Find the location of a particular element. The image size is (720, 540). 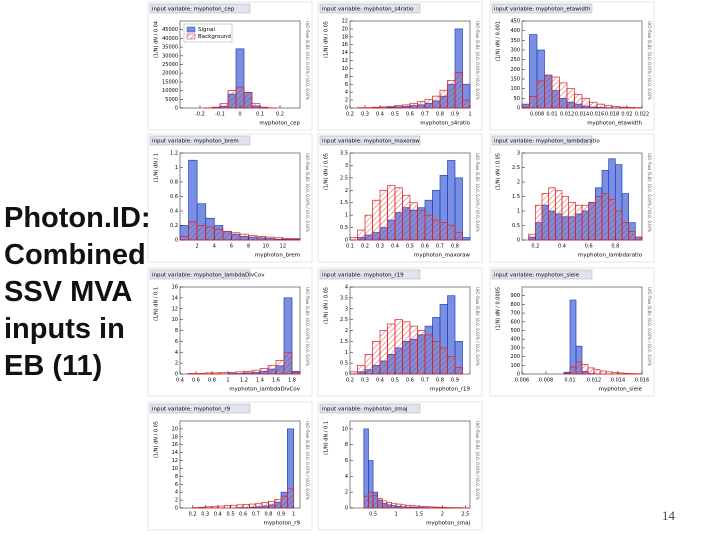

y-tick-label: 5000 is located at coordinates (171, 100).